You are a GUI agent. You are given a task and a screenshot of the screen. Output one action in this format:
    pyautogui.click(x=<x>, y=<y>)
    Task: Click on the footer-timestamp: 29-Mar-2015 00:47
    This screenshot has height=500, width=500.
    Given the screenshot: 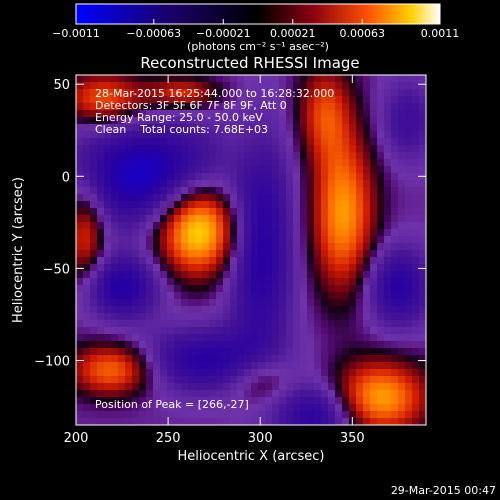 What is the action you would take?
    pyautogui.click(x=443, y=490)
    